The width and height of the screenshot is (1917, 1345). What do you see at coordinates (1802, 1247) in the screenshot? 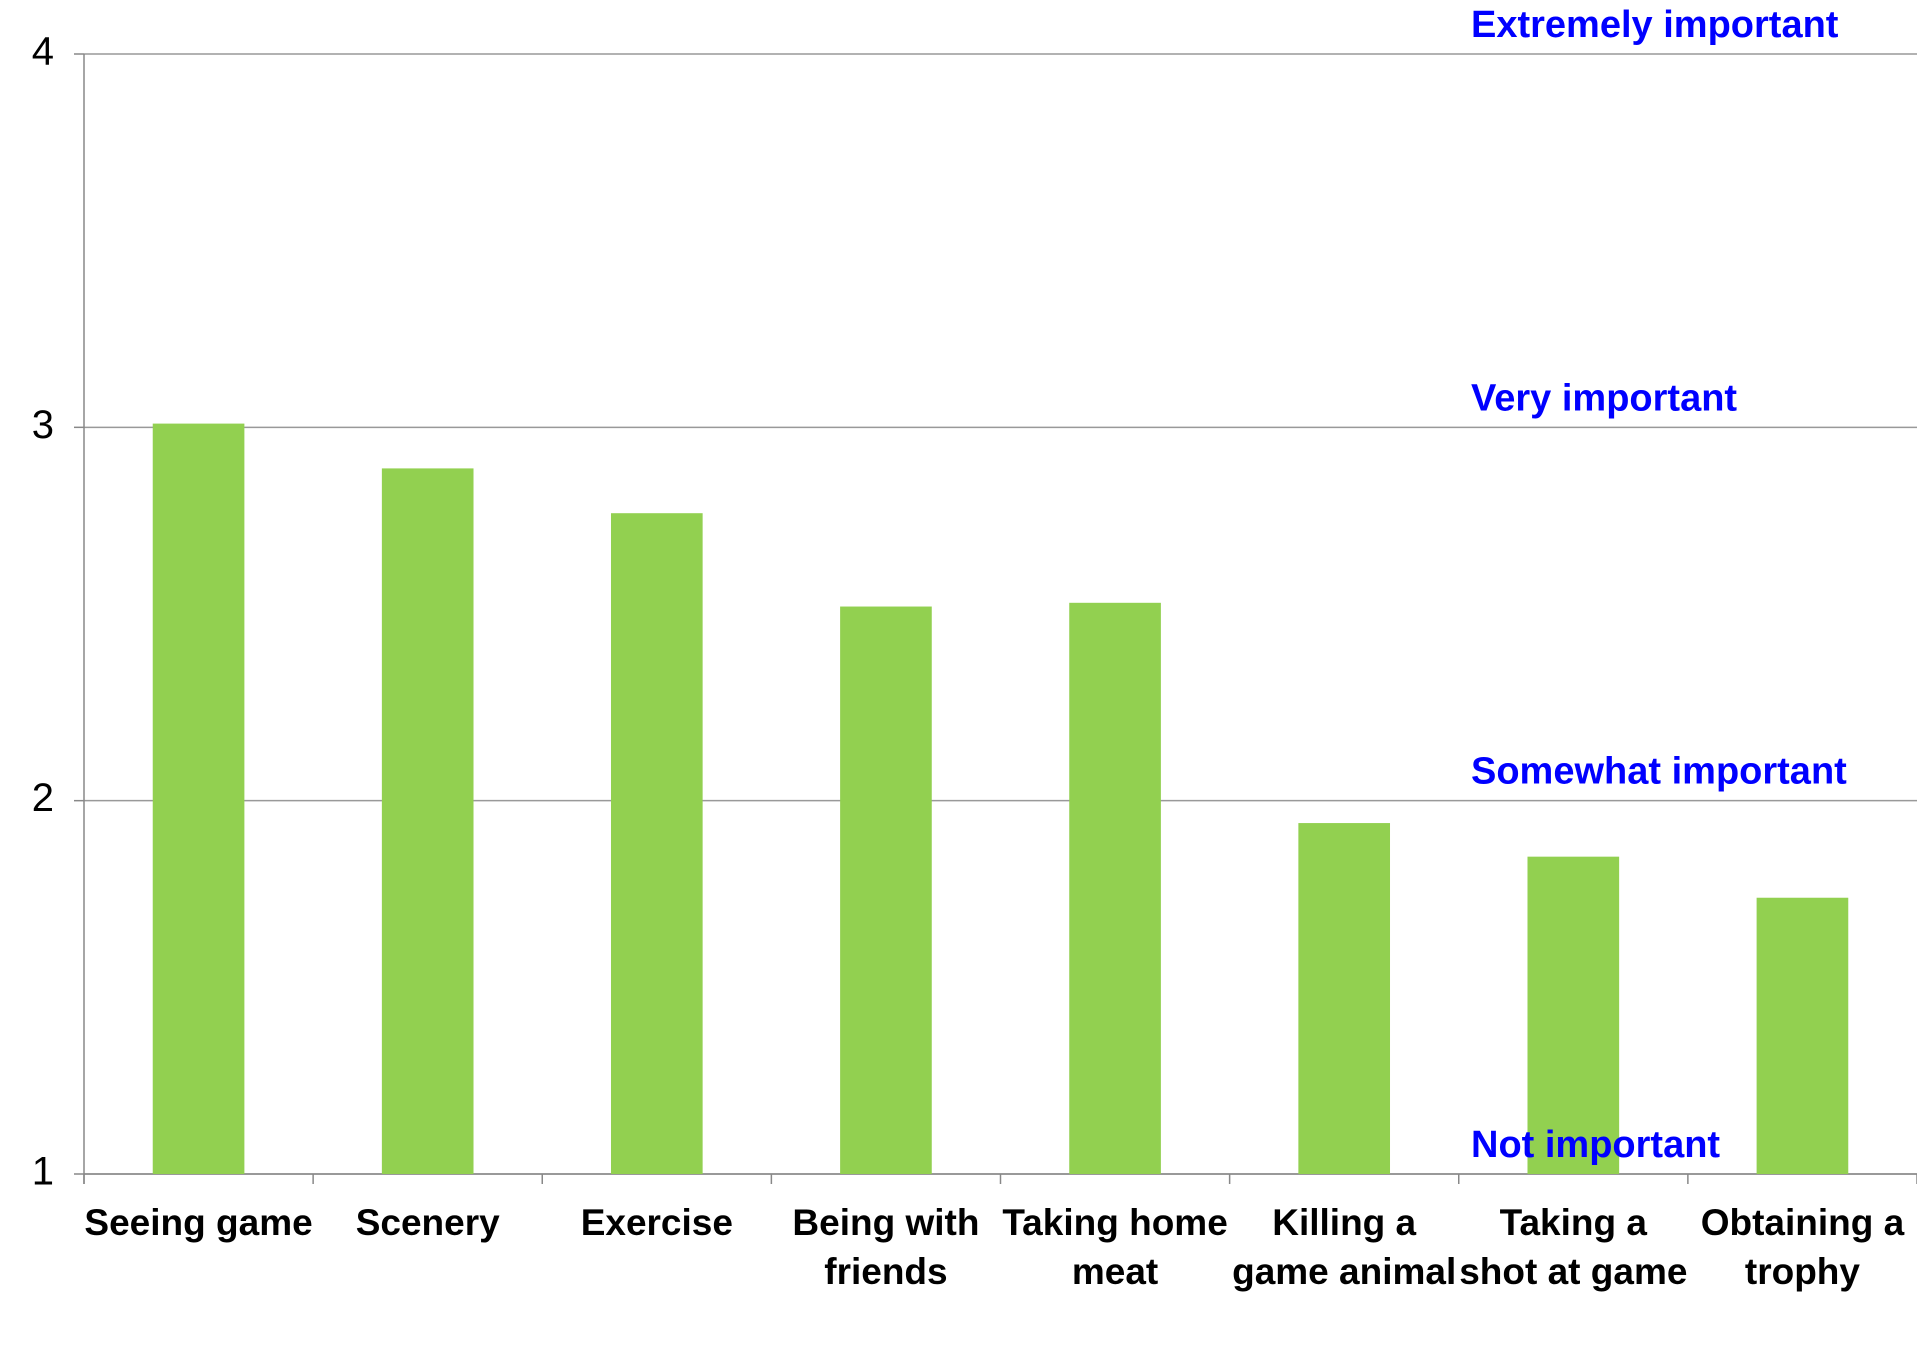
I see `x-tick-label: Obtaining a trophy` at bounding box center [1802, 1247].